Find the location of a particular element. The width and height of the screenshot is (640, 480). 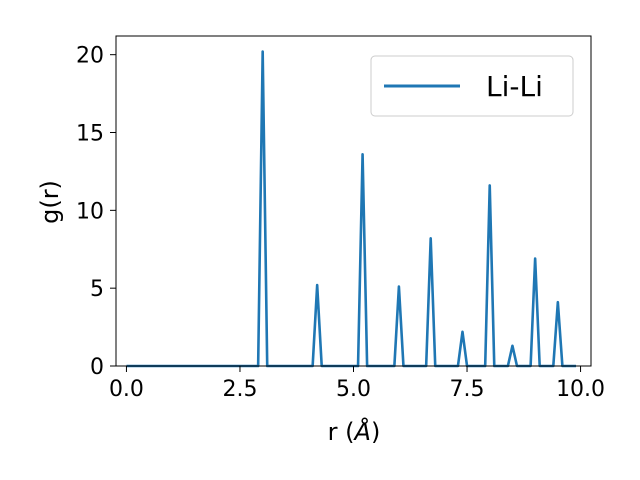

x-tick-label: 10.0 is located at coordinates (580, 389).